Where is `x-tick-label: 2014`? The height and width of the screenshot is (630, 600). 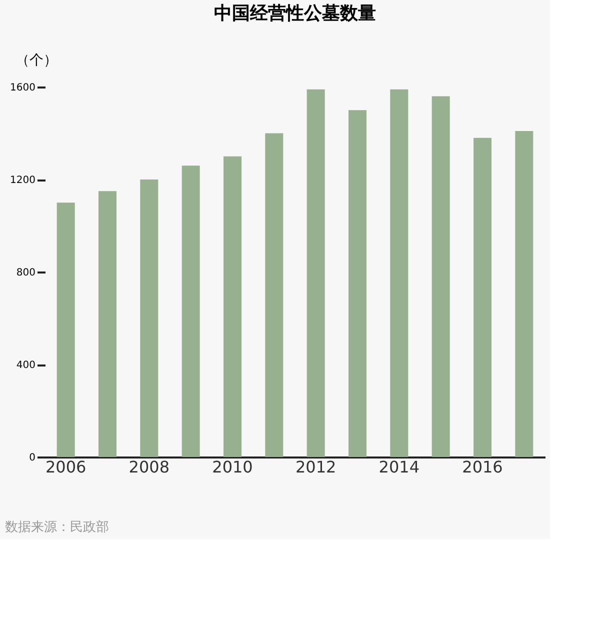 x-tick-label: 2014 is located at coordinates (399, 467).